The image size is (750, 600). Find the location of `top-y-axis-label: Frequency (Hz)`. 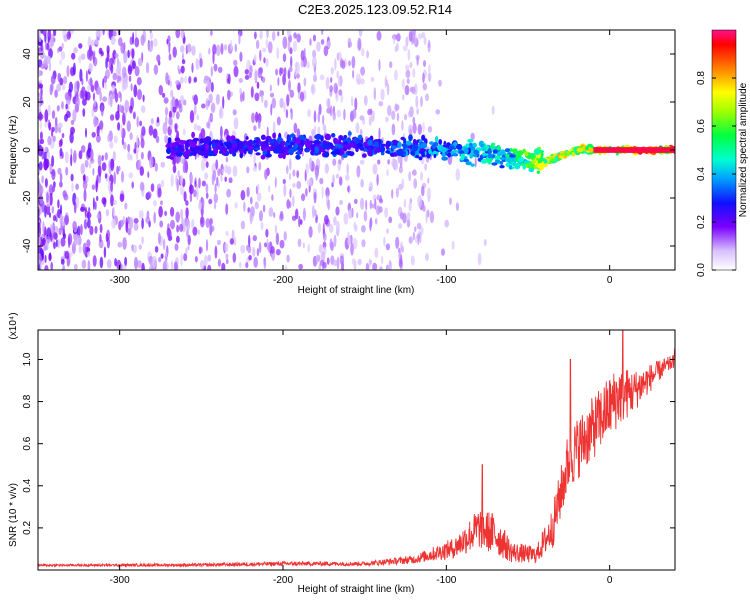

top-y-axis-label: Frequency (Hz) is located at coordinates (13, 150).